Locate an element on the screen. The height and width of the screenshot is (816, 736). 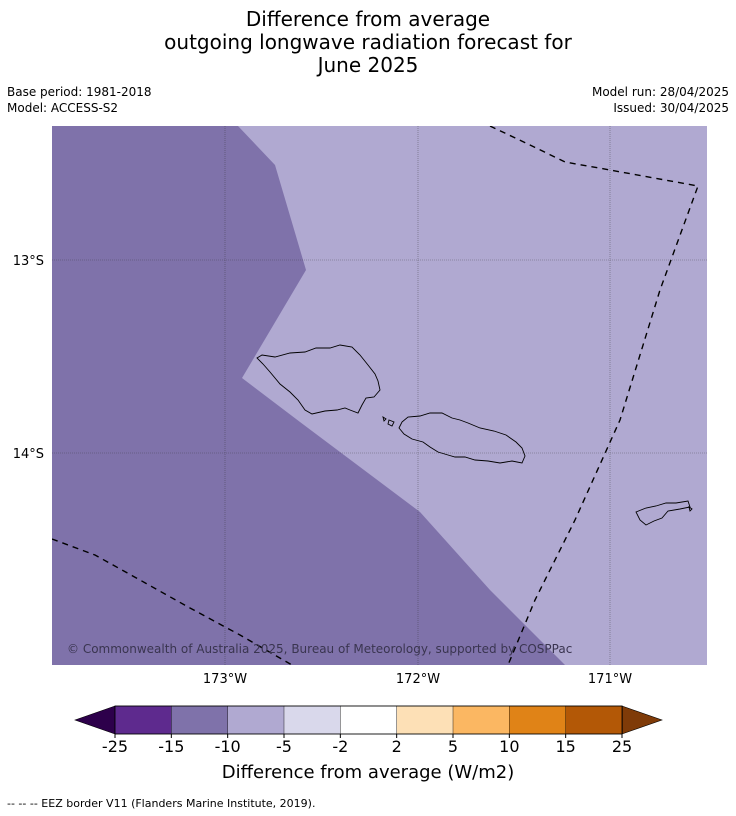
colorbar-title: Difference from average (W/m2) is located at coordinates (368, 772).